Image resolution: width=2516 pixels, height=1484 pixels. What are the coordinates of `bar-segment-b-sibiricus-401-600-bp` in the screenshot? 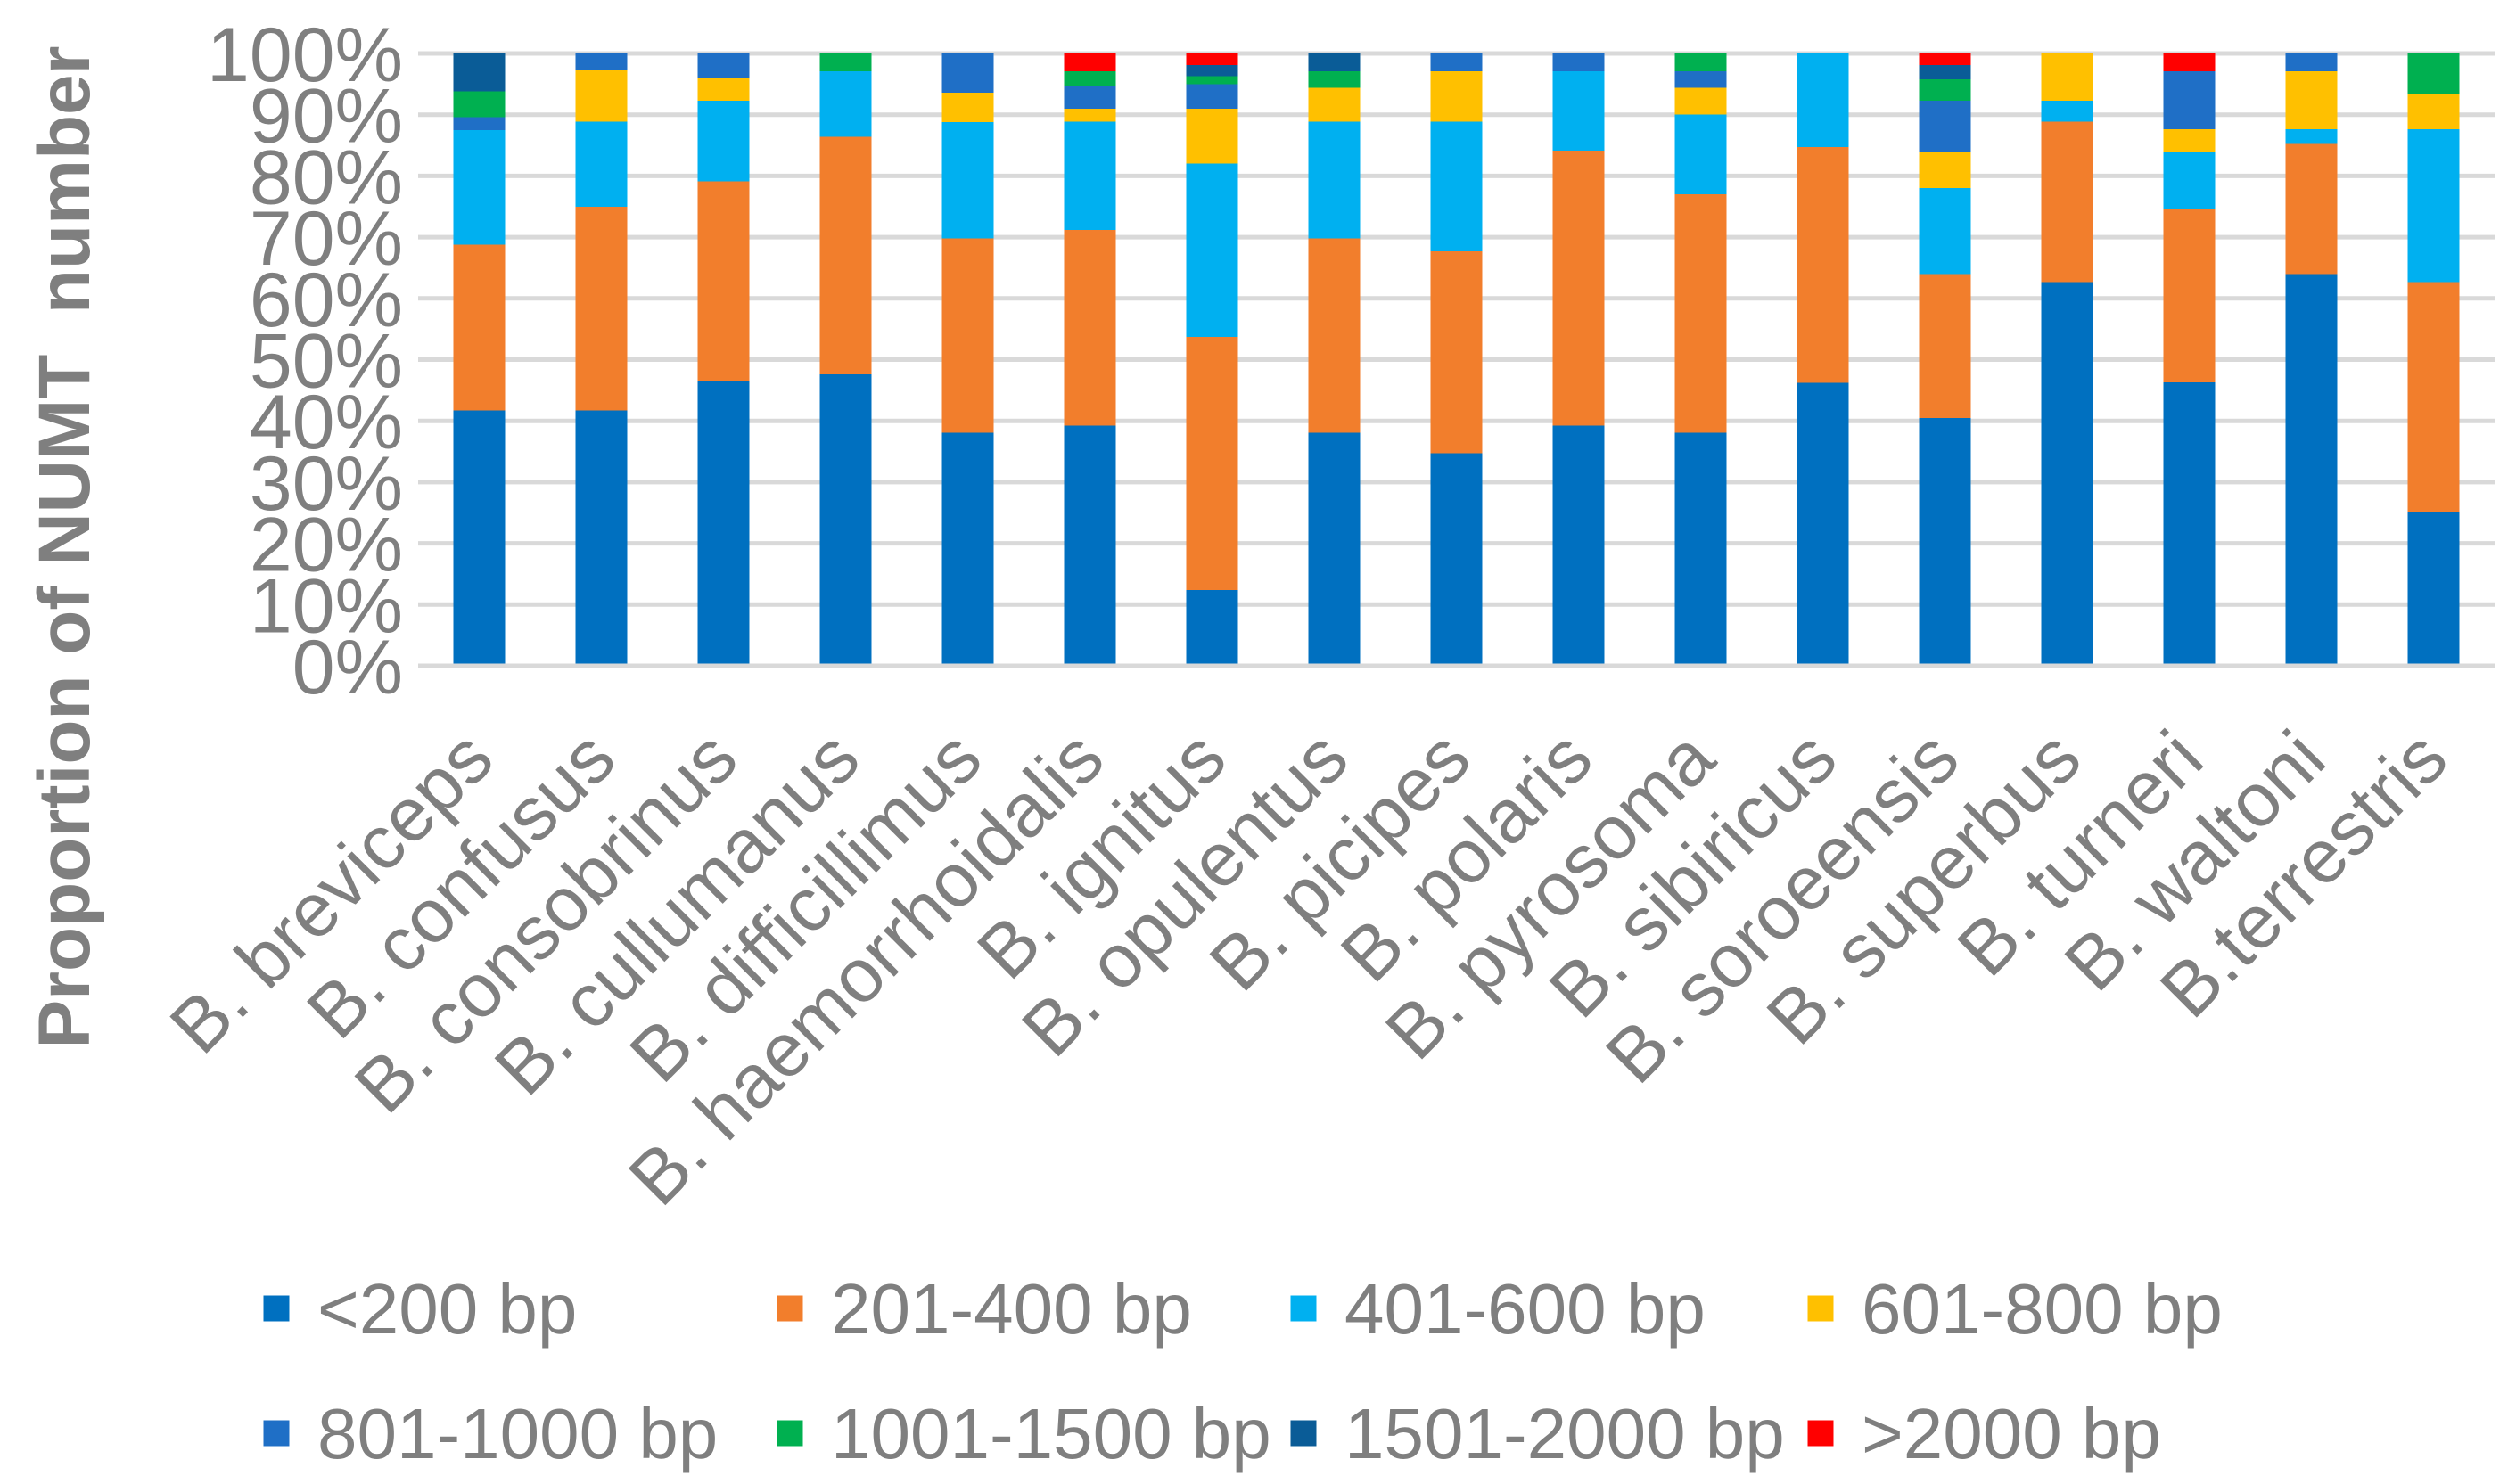 It's located at (1823, 100).